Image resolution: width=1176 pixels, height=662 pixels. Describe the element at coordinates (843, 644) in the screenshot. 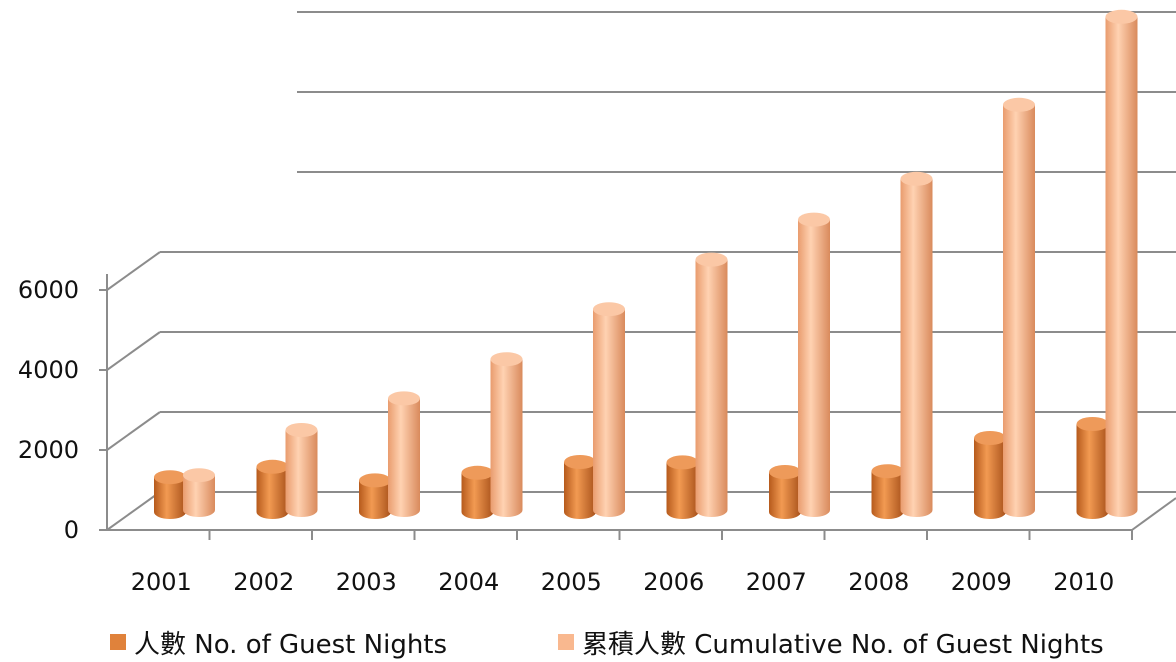

I see `legend-label-cumulative: 累積人數 Cumulative No. of Guest Nights` at that location.